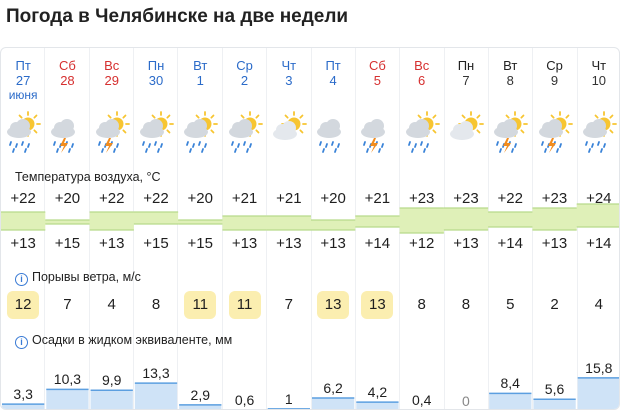 This screenshot has height=410, width=620. What do you see at coordinates (422, 65) in the screenshot?
I see `day-of-week: Вс` at bounding box center [422, 65].